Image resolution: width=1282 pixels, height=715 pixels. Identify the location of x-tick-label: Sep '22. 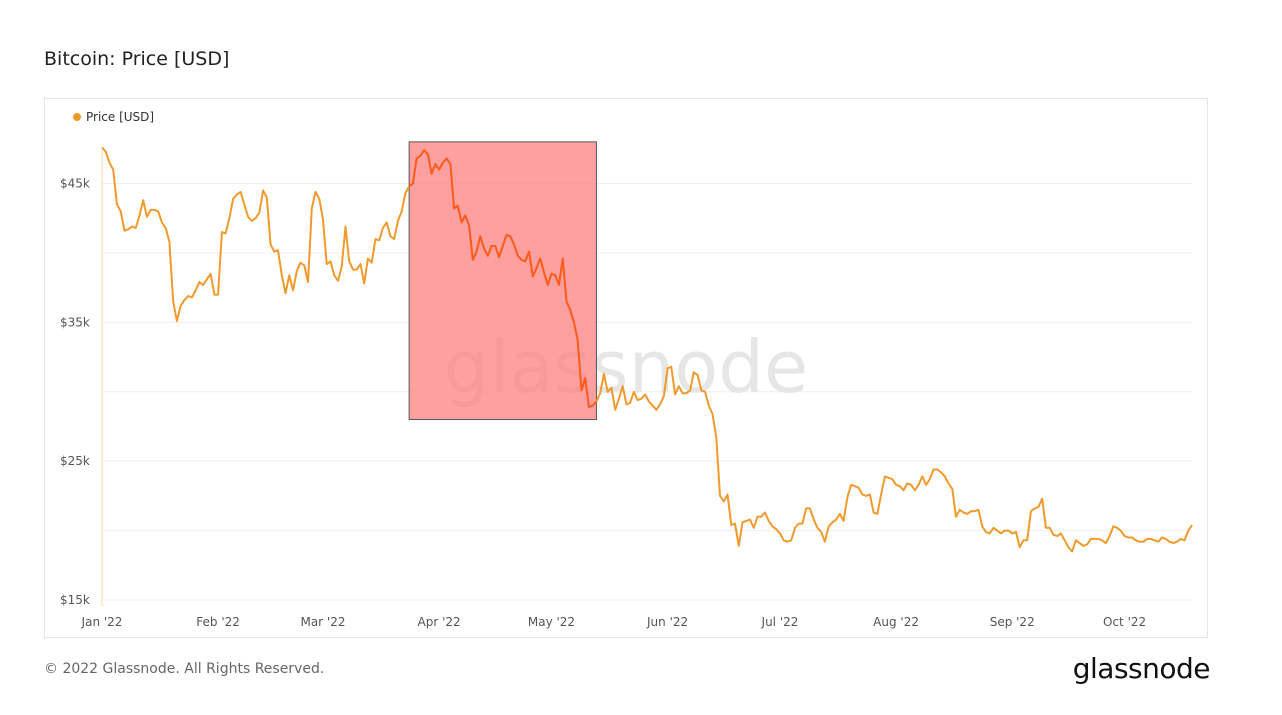
(1012, 622).